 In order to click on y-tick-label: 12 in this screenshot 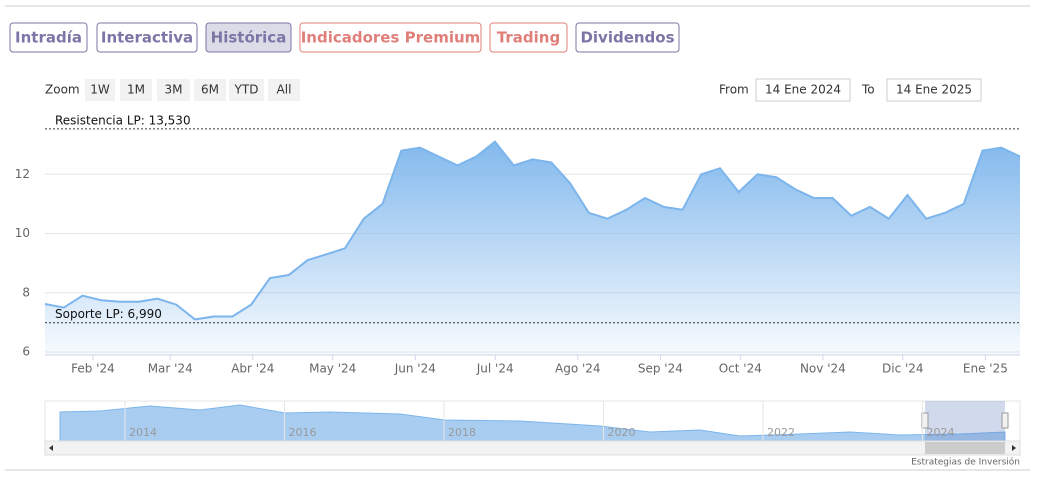, I will do `click(22, 174)`.